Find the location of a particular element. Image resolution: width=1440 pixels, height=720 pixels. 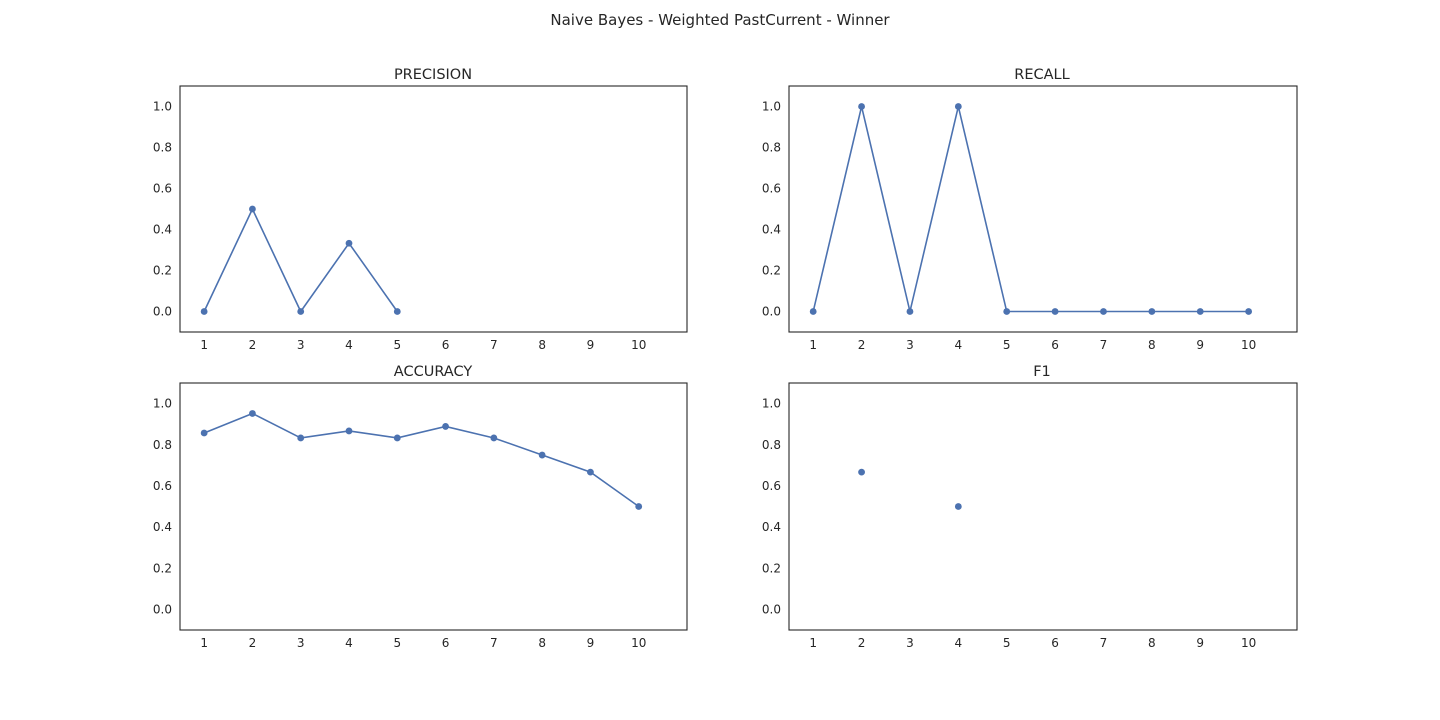

f1-x-tick-label: 4 is located at coordinates (959, 643).